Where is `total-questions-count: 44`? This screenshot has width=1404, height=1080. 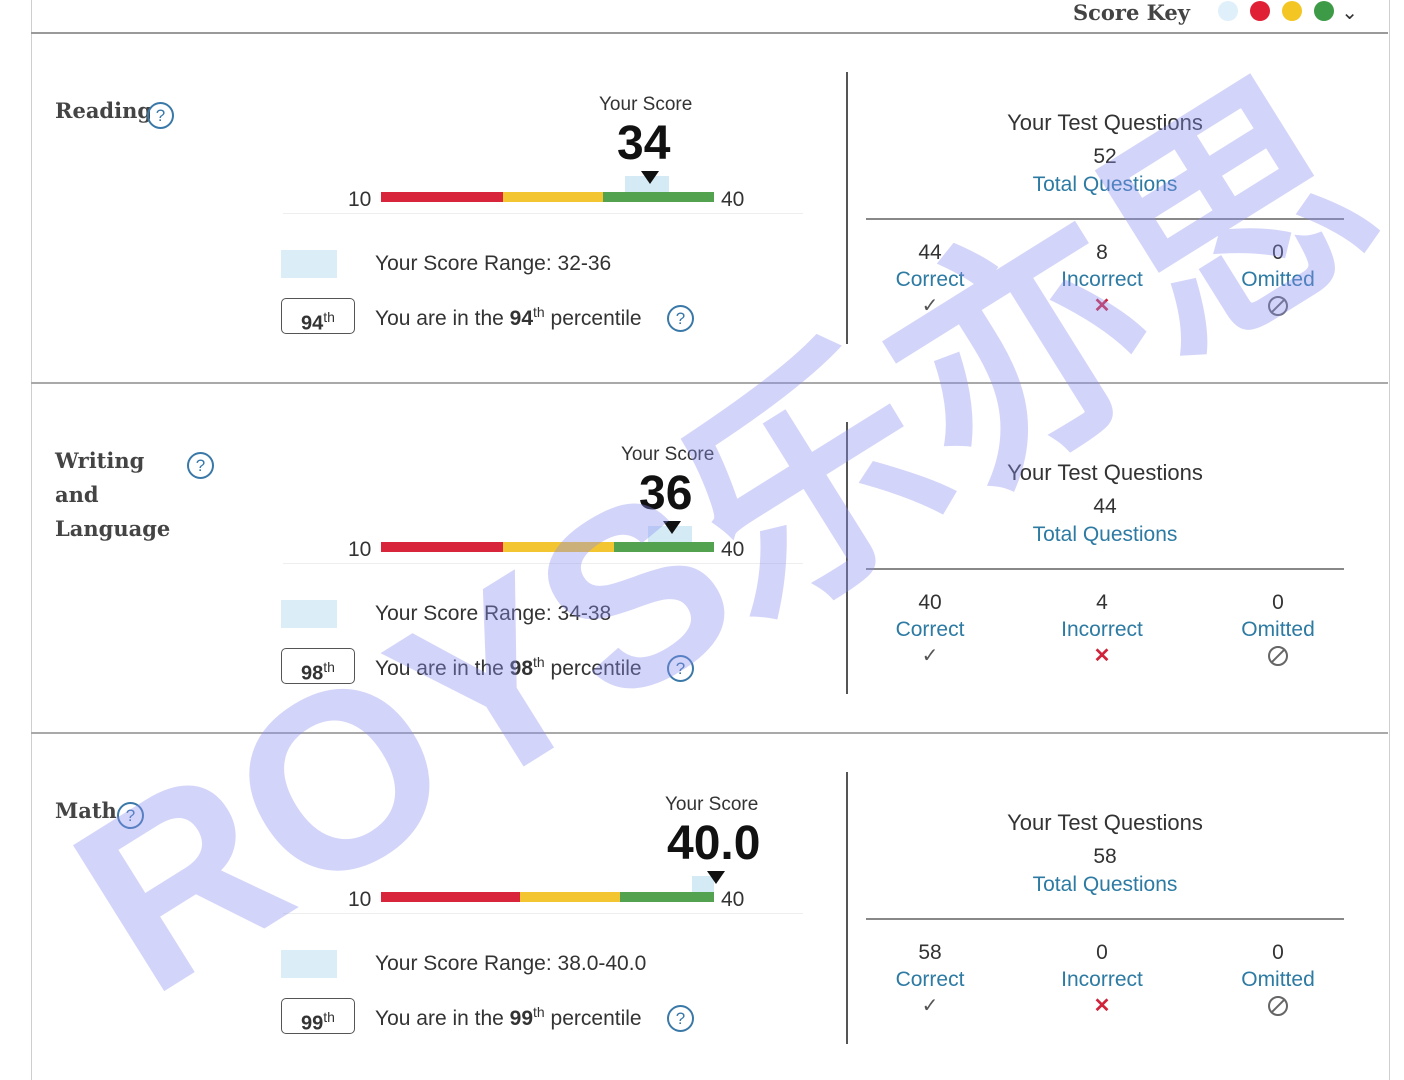 total-questions-count: 44 is located at coordinates (1105, 506).